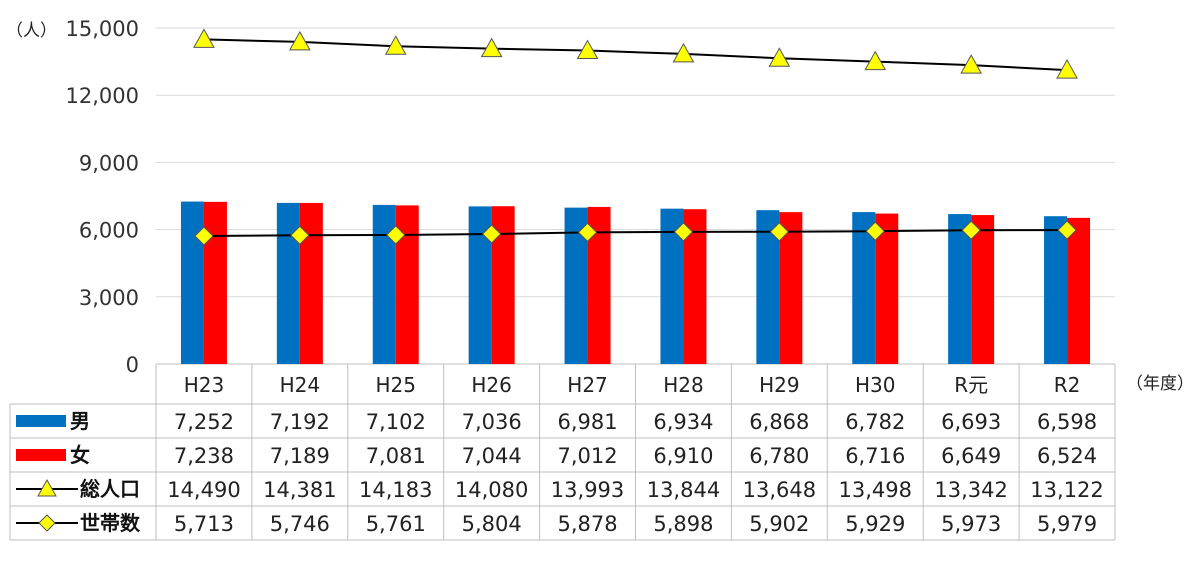  What do you see at coordinates (875, 385) in the screenshot?
I see `x-tick-label: H30` at bounding box center [875, 385].